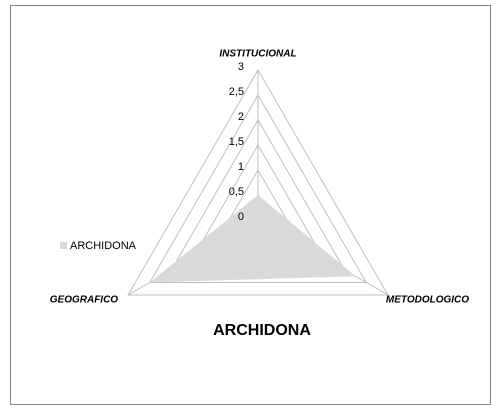  What do you see at coordinates (257, 54) in the screenshot?
I see `axis-label: INSTITUCIONAL` at bounding box center [257, 54].